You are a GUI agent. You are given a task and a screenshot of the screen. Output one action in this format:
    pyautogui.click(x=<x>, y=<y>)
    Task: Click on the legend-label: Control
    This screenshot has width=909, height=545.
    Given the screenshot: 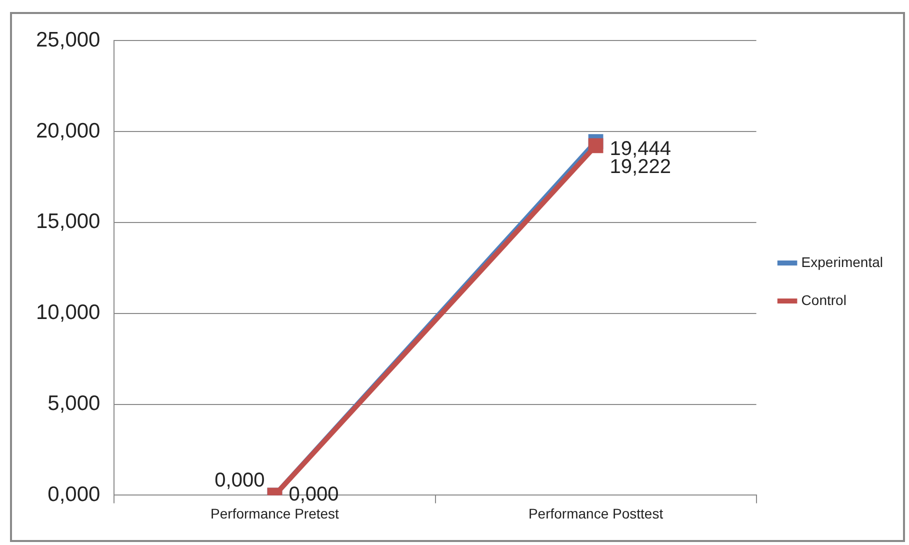 What is the action you would take?
    pyautogui.click(x=823, y=300)
    